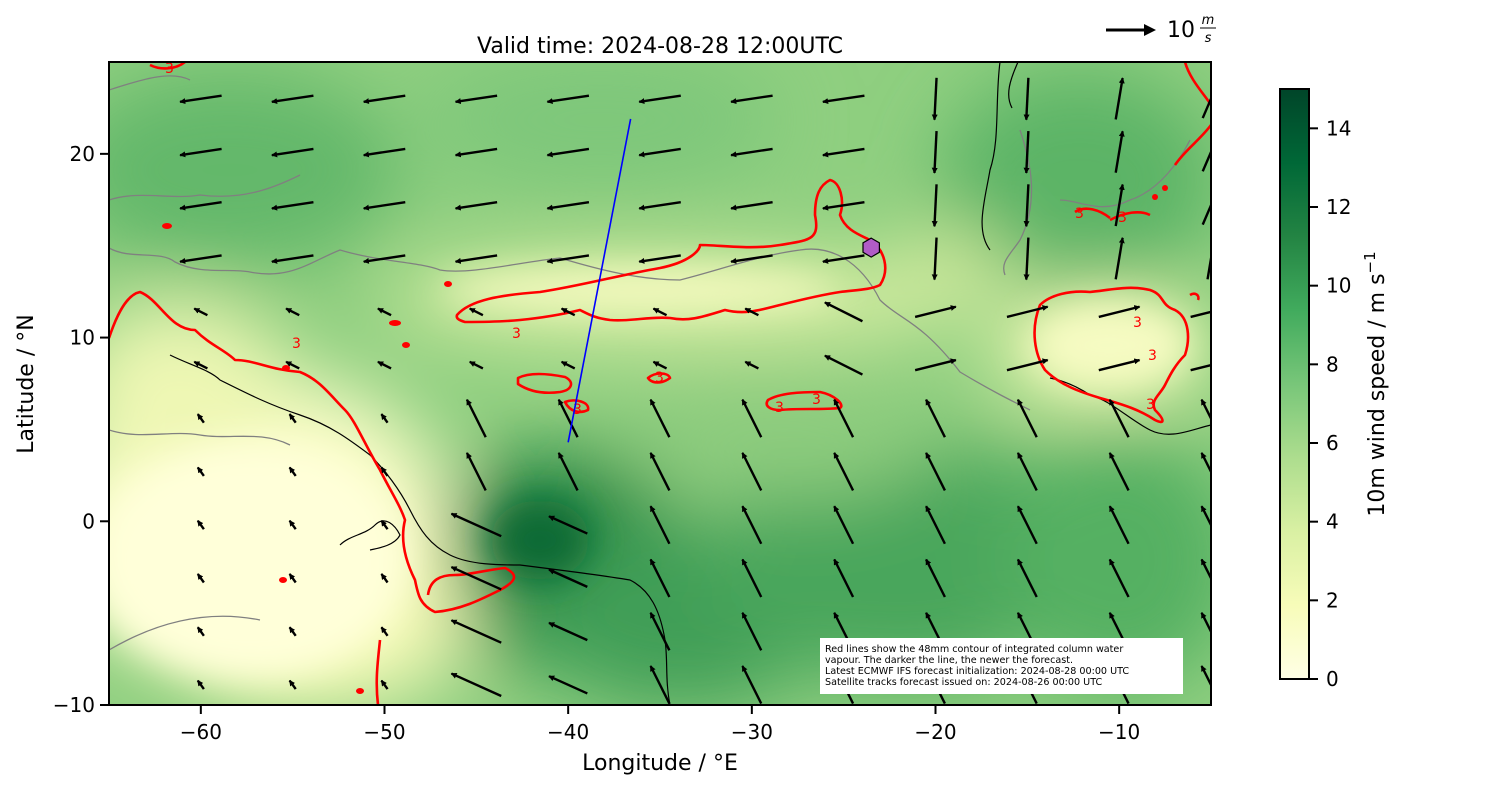 The height and width of the screenshot is (800, 1500). I want to click on x-axis: −60 −50 −40 −30 −20 −10, so click(660, 724).